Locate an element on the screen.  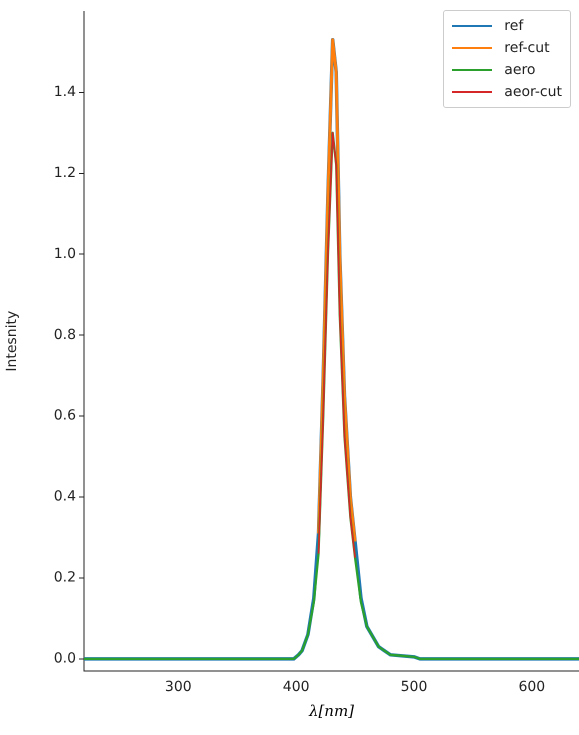
legend-label: ref is located at coordinates (514, 26).